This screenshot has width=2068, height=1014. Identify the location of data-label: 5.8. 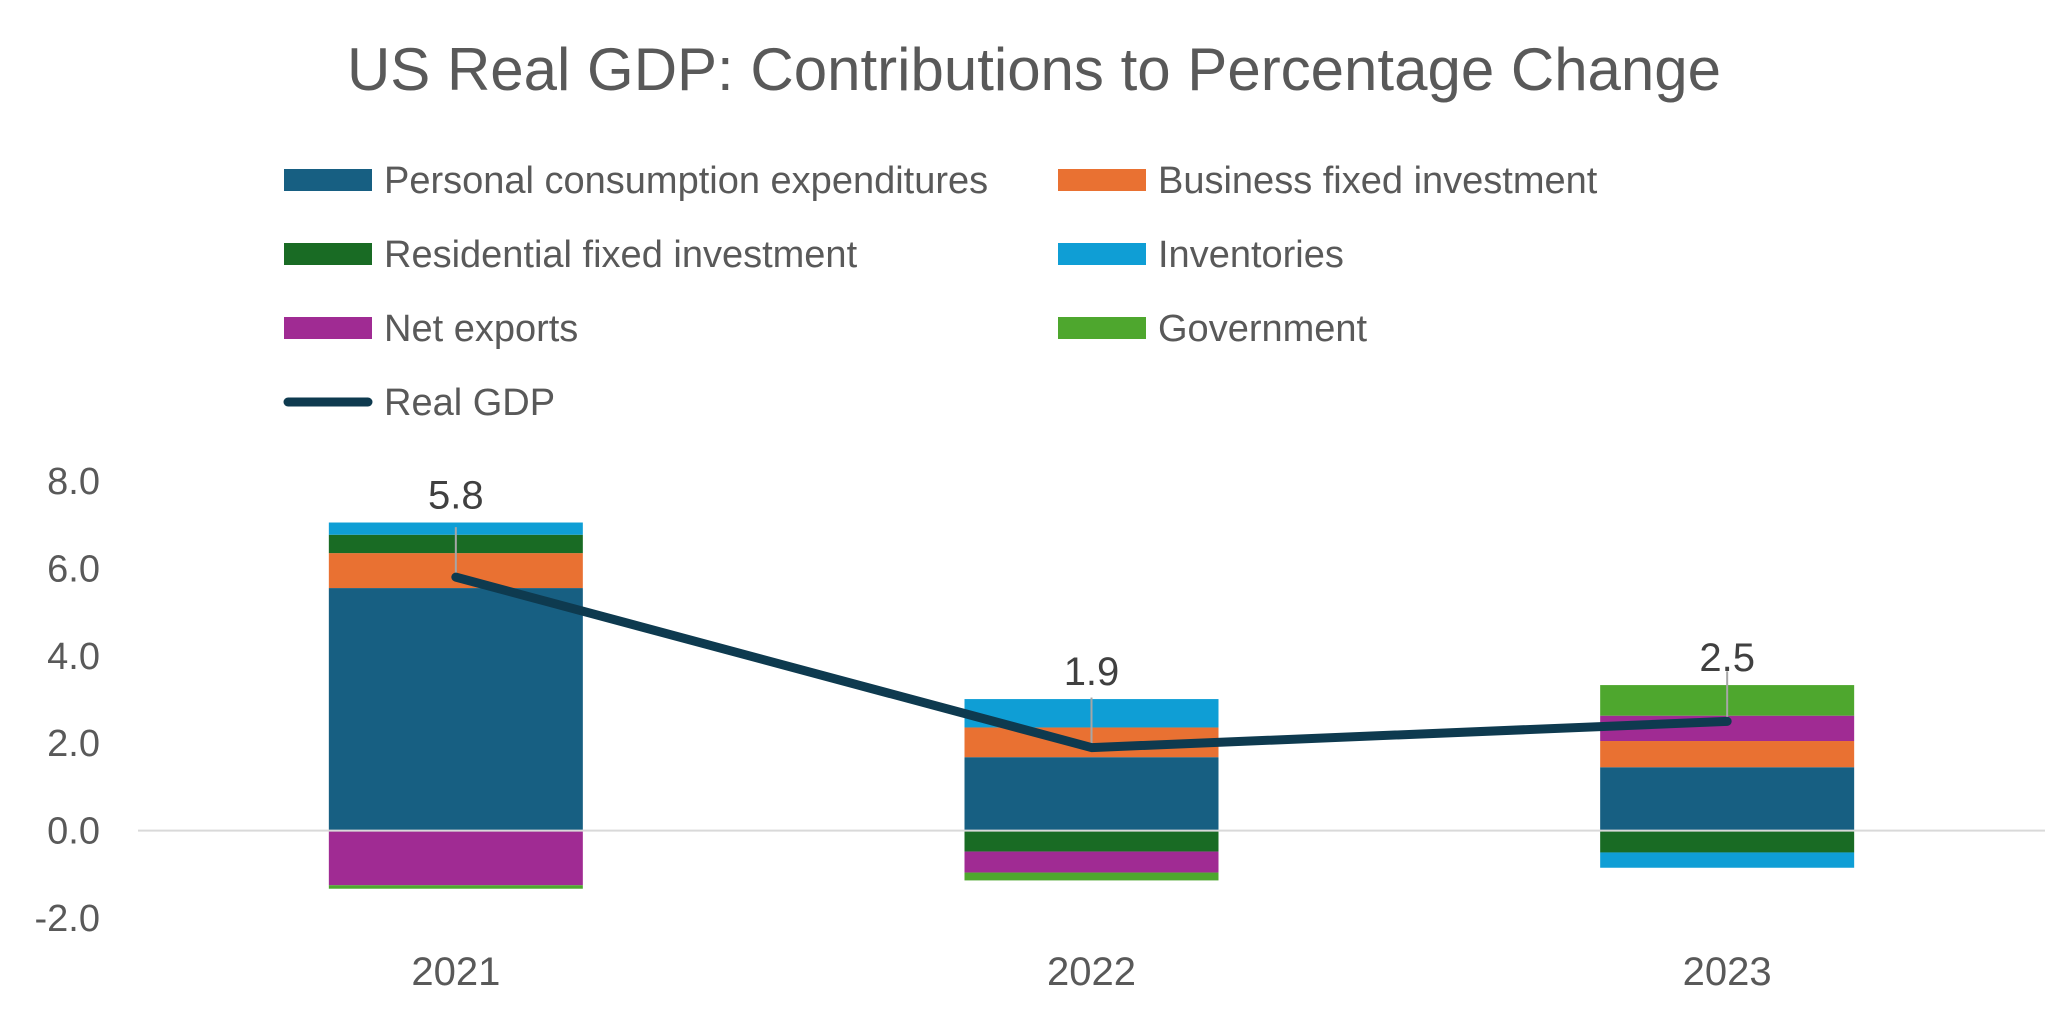
(456, 496).